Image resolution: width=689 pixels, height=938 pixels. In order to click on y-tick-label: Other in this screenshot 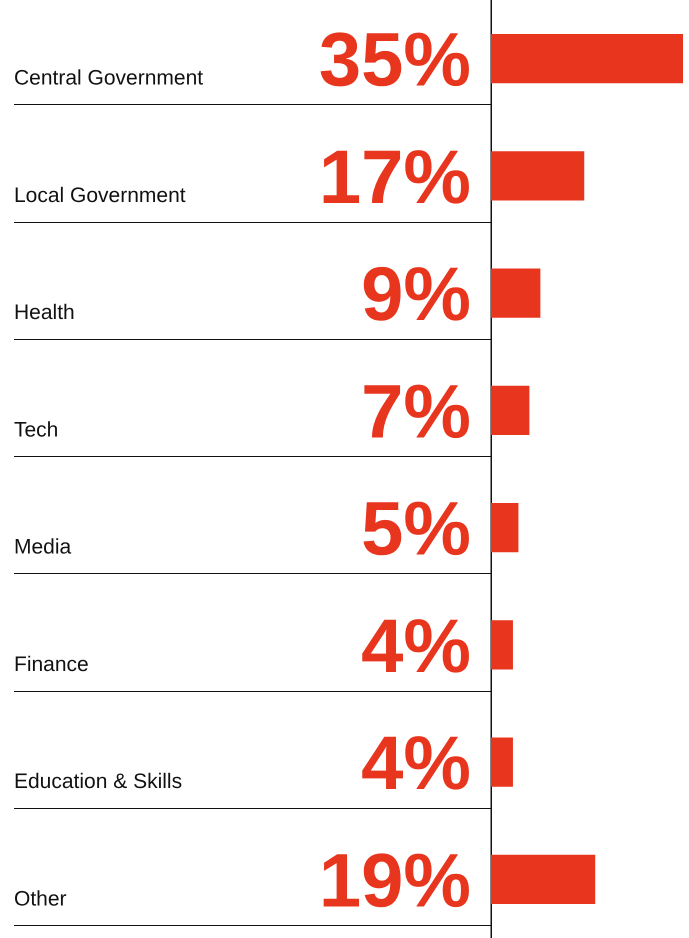, I will do `click(40, 898)`.